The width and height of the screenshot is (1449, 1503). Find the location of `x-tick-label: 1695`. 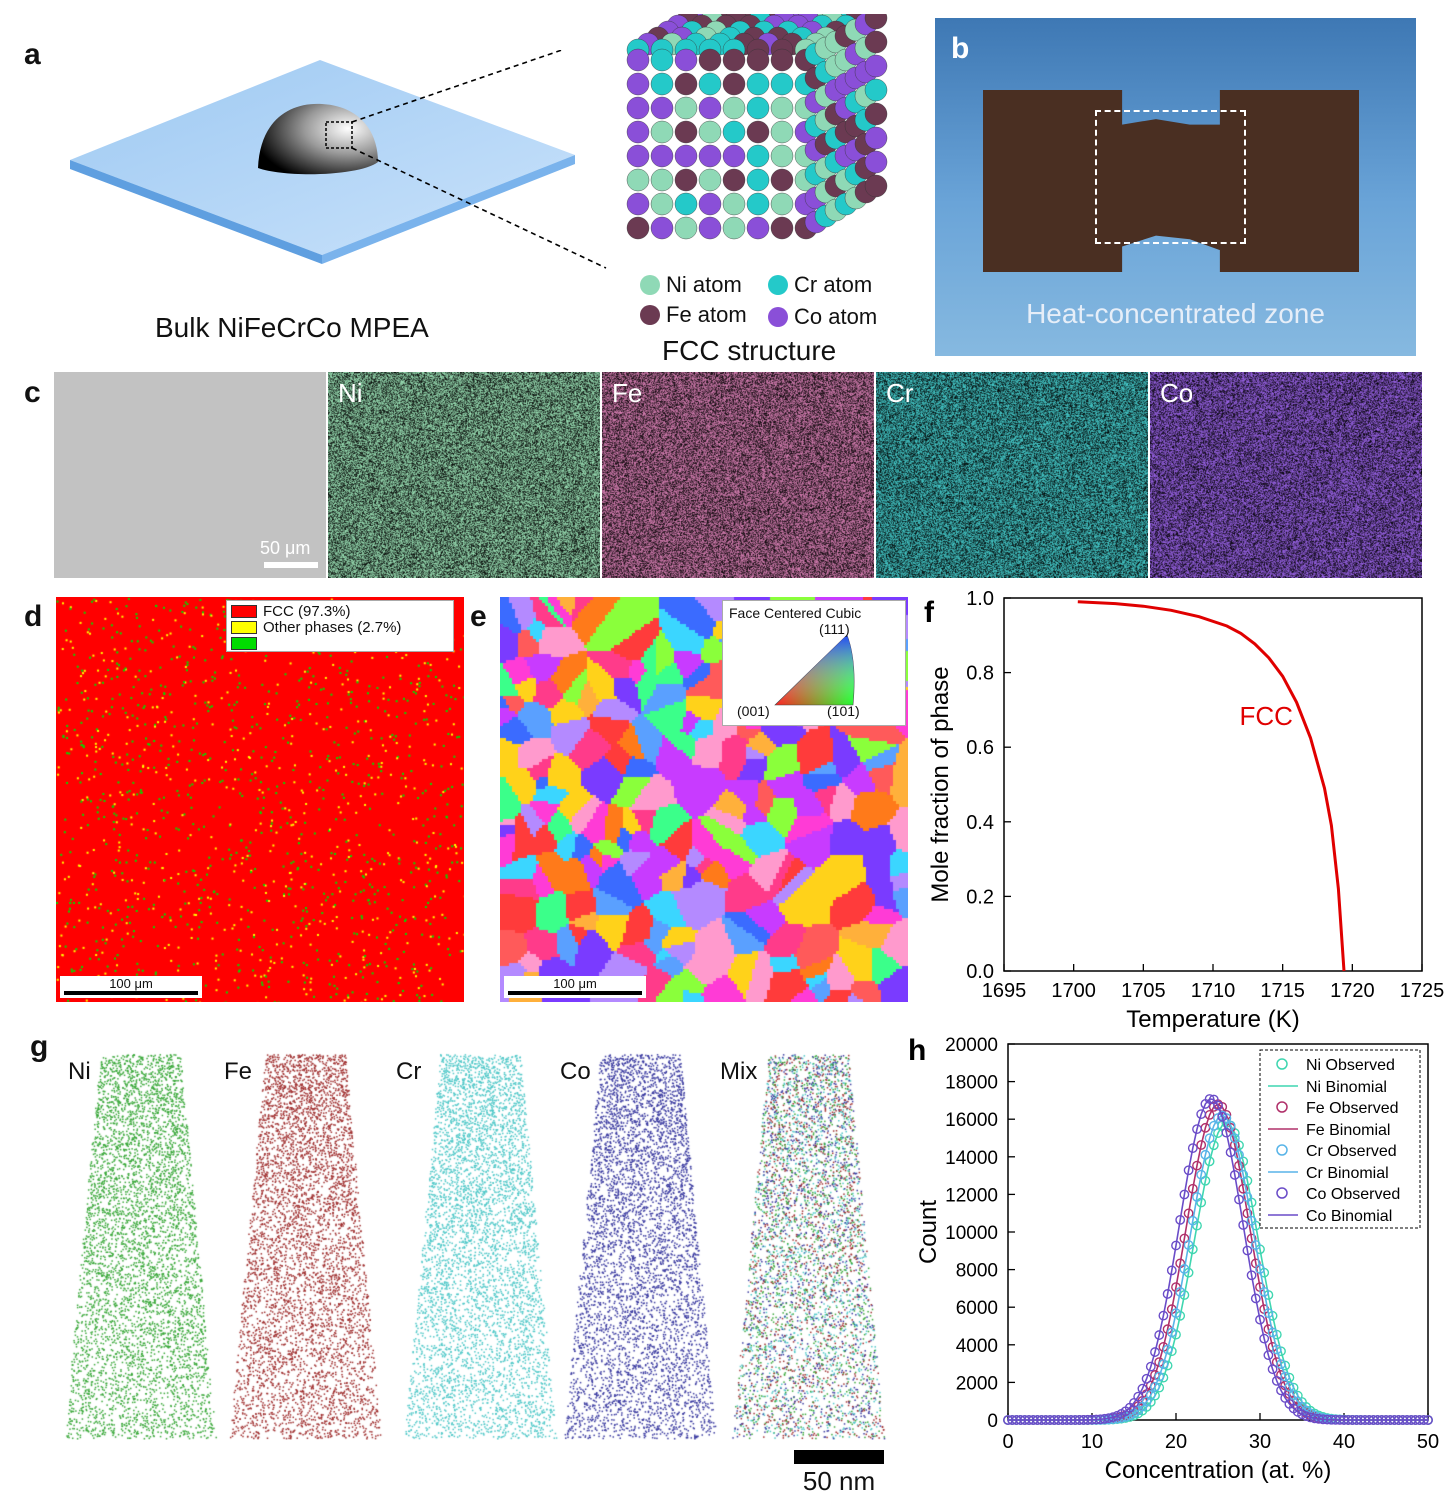

x-tick-label: 1695 is located at coordinates (1004, 991).